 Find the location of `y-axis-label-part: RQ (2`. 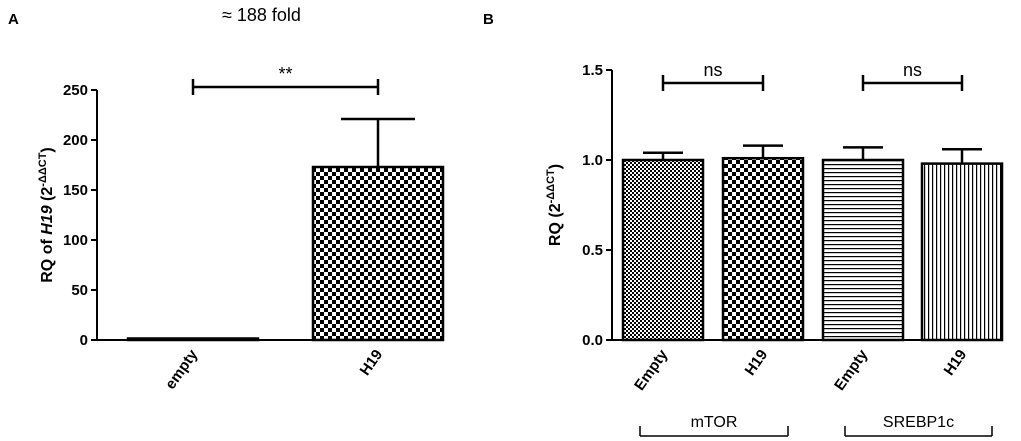

y-axis-label-part: RQ (2 is located at coordinates (555, 224).